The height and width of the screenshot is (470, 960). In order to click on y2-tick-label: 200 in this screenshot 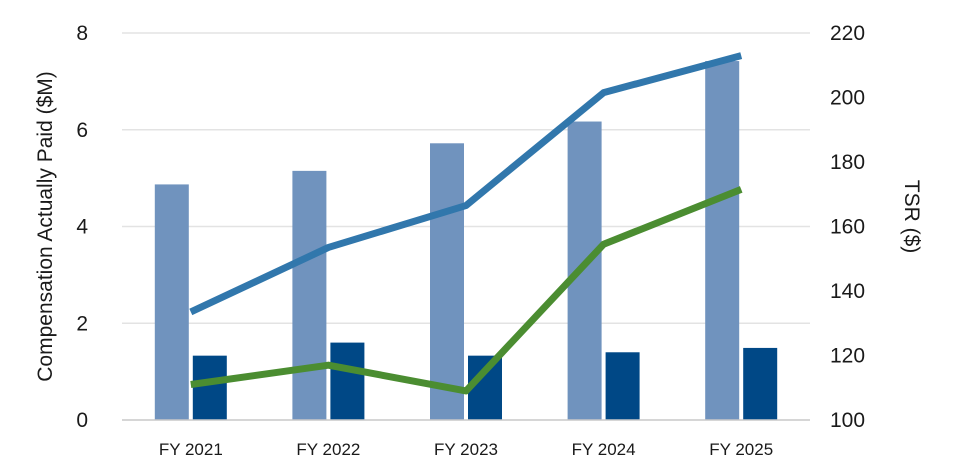, I will do `click(847, 98)`.